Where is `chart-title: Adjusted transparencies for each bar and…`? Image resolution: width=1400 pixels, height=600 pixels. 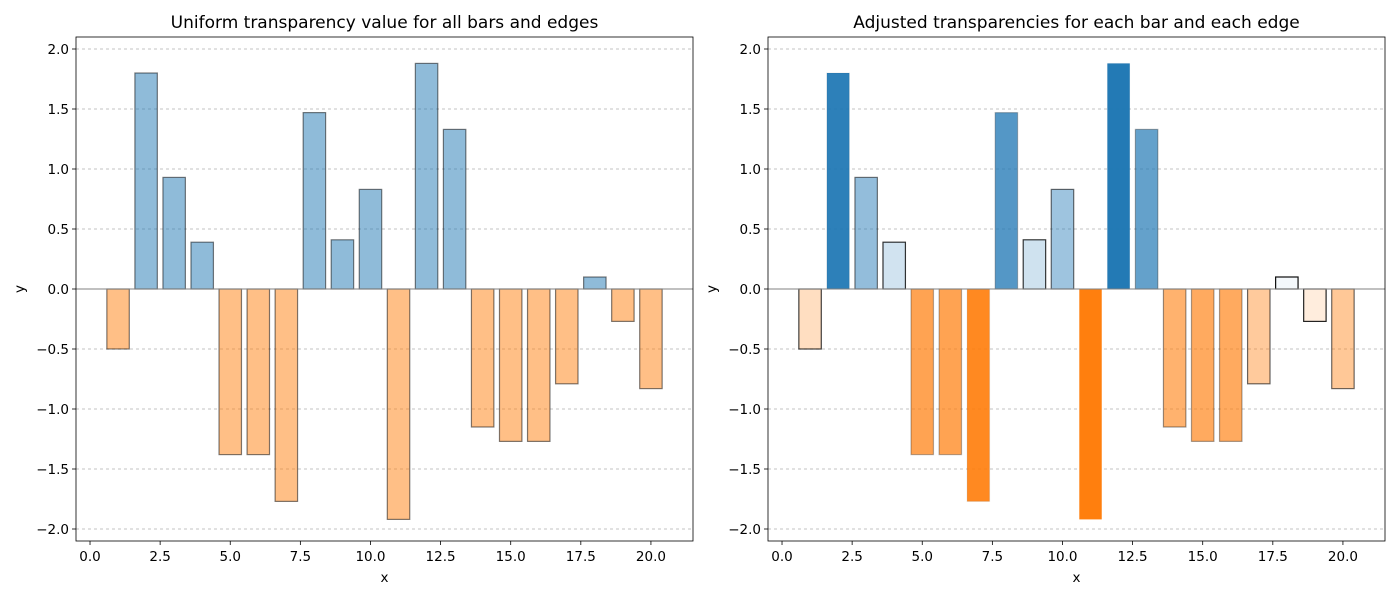 chart-title: Adjusted transparencies for each bar and… is located at coordinates (1076, 23).